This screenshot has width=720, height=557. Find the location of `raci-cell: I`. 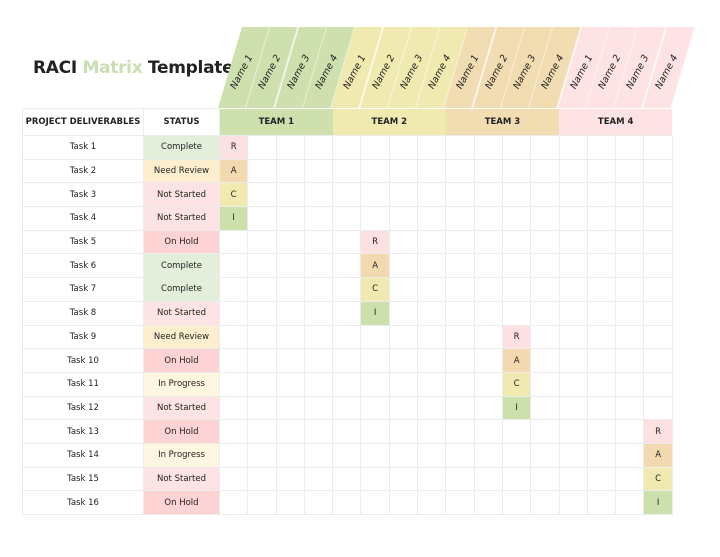

raci-cell: I is located at coordinates (516, 408).